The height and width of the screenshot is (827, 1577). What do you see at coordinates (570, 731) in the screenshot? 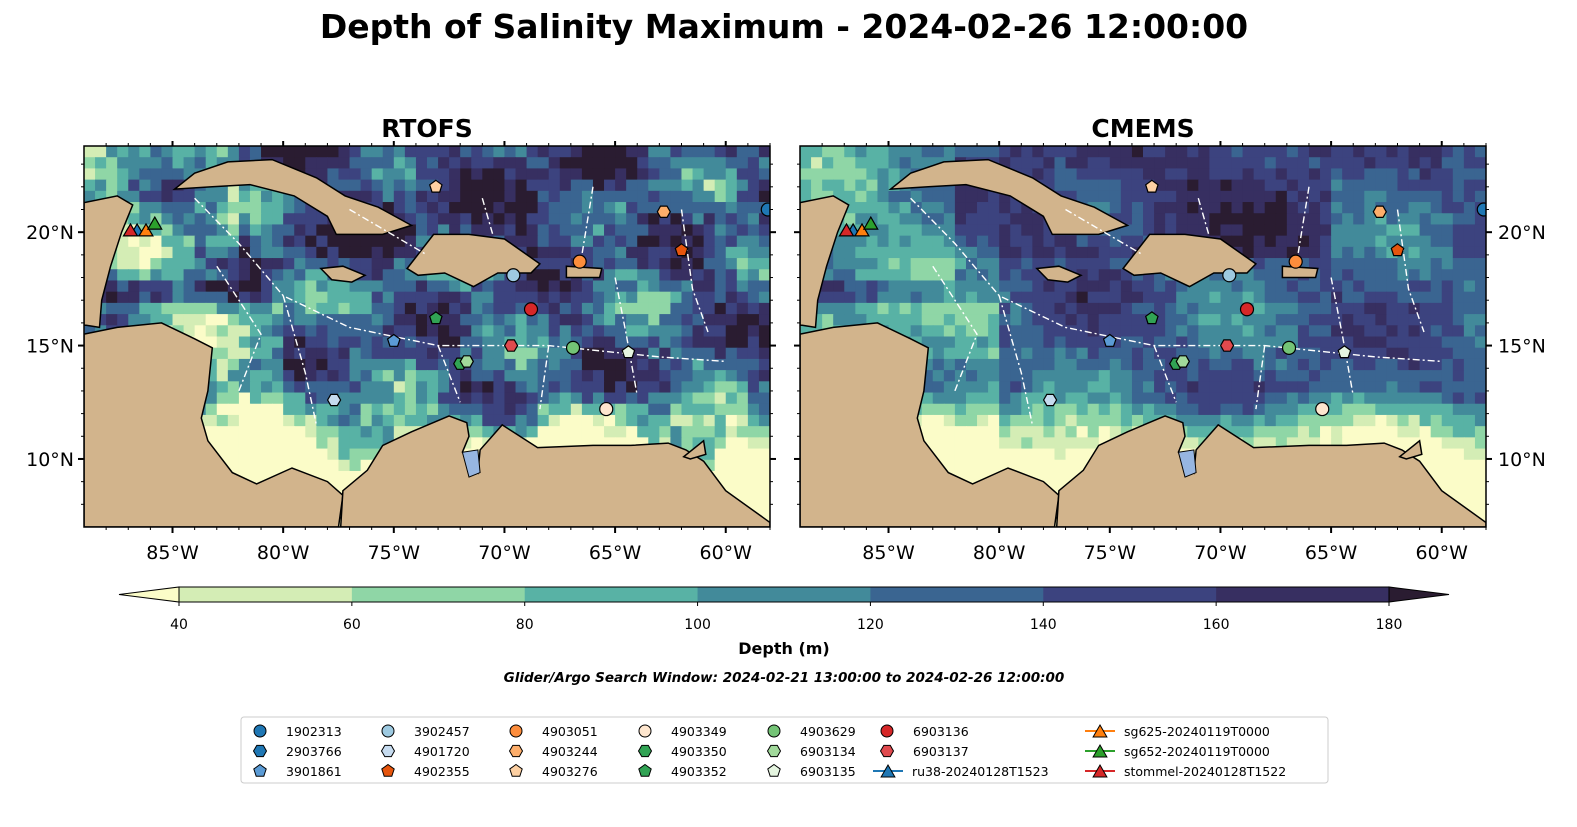
I see `legend-label: 4903051` at bounding box center [570, 731].